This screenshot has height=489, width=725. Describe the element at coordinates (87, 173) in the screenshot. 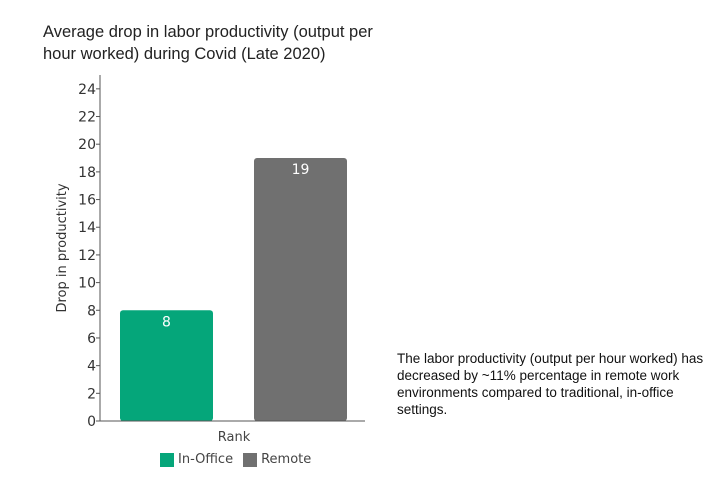

I see `y-tick-label-18: 18` at that location.